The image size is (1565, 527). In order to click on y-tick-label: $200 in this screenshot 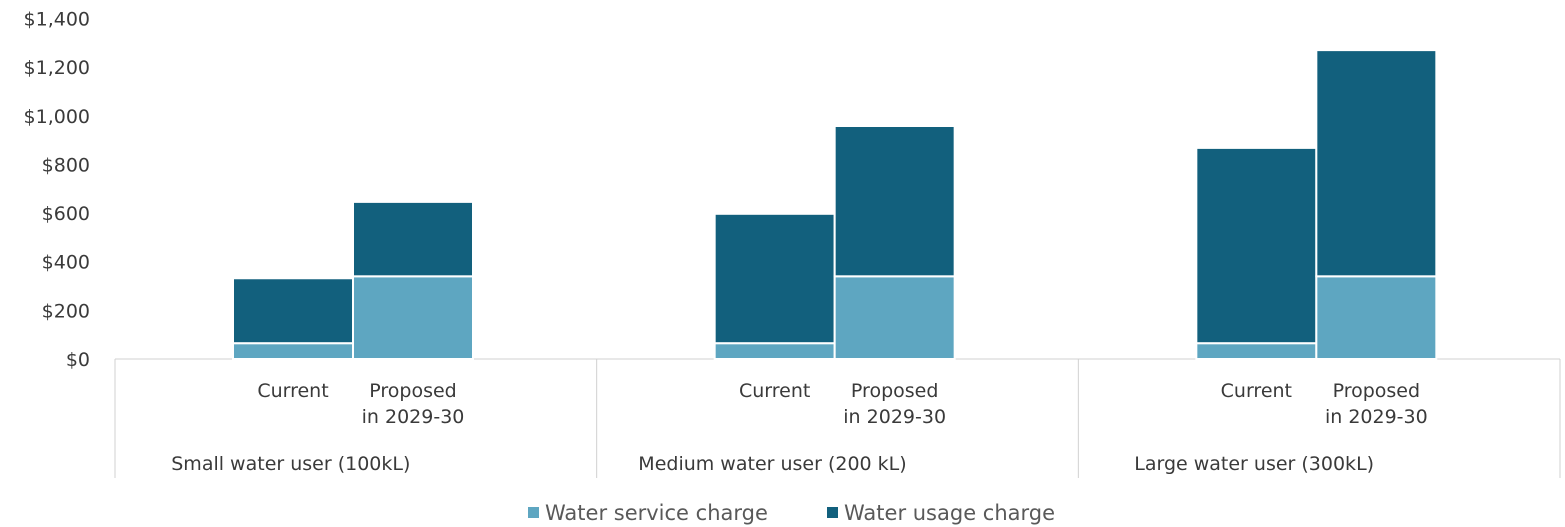, I will do `click(66, 311)`.